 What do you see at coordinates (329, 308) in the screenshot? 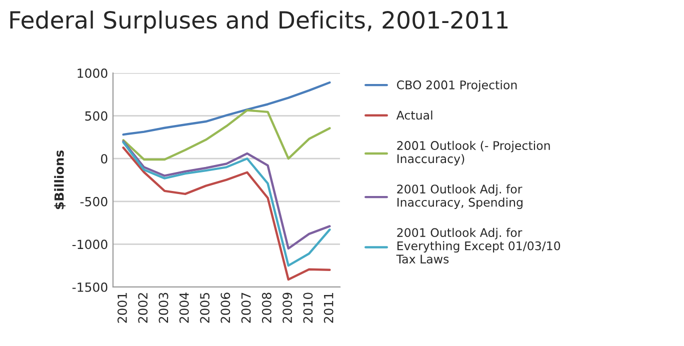
I see `x-tick-label: 2011` at bounding box center [329, 308].